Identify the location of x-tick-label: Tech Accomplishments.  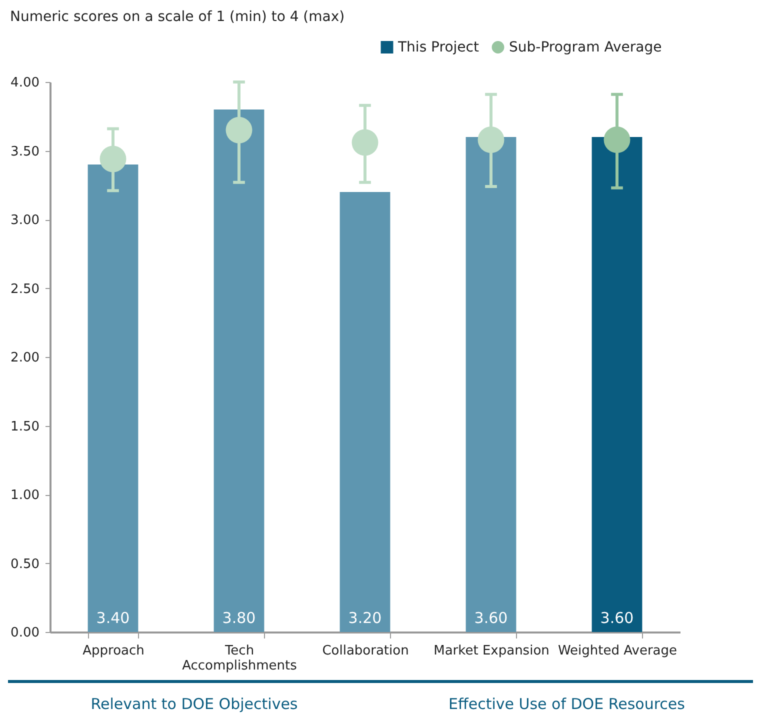
(240, 659).